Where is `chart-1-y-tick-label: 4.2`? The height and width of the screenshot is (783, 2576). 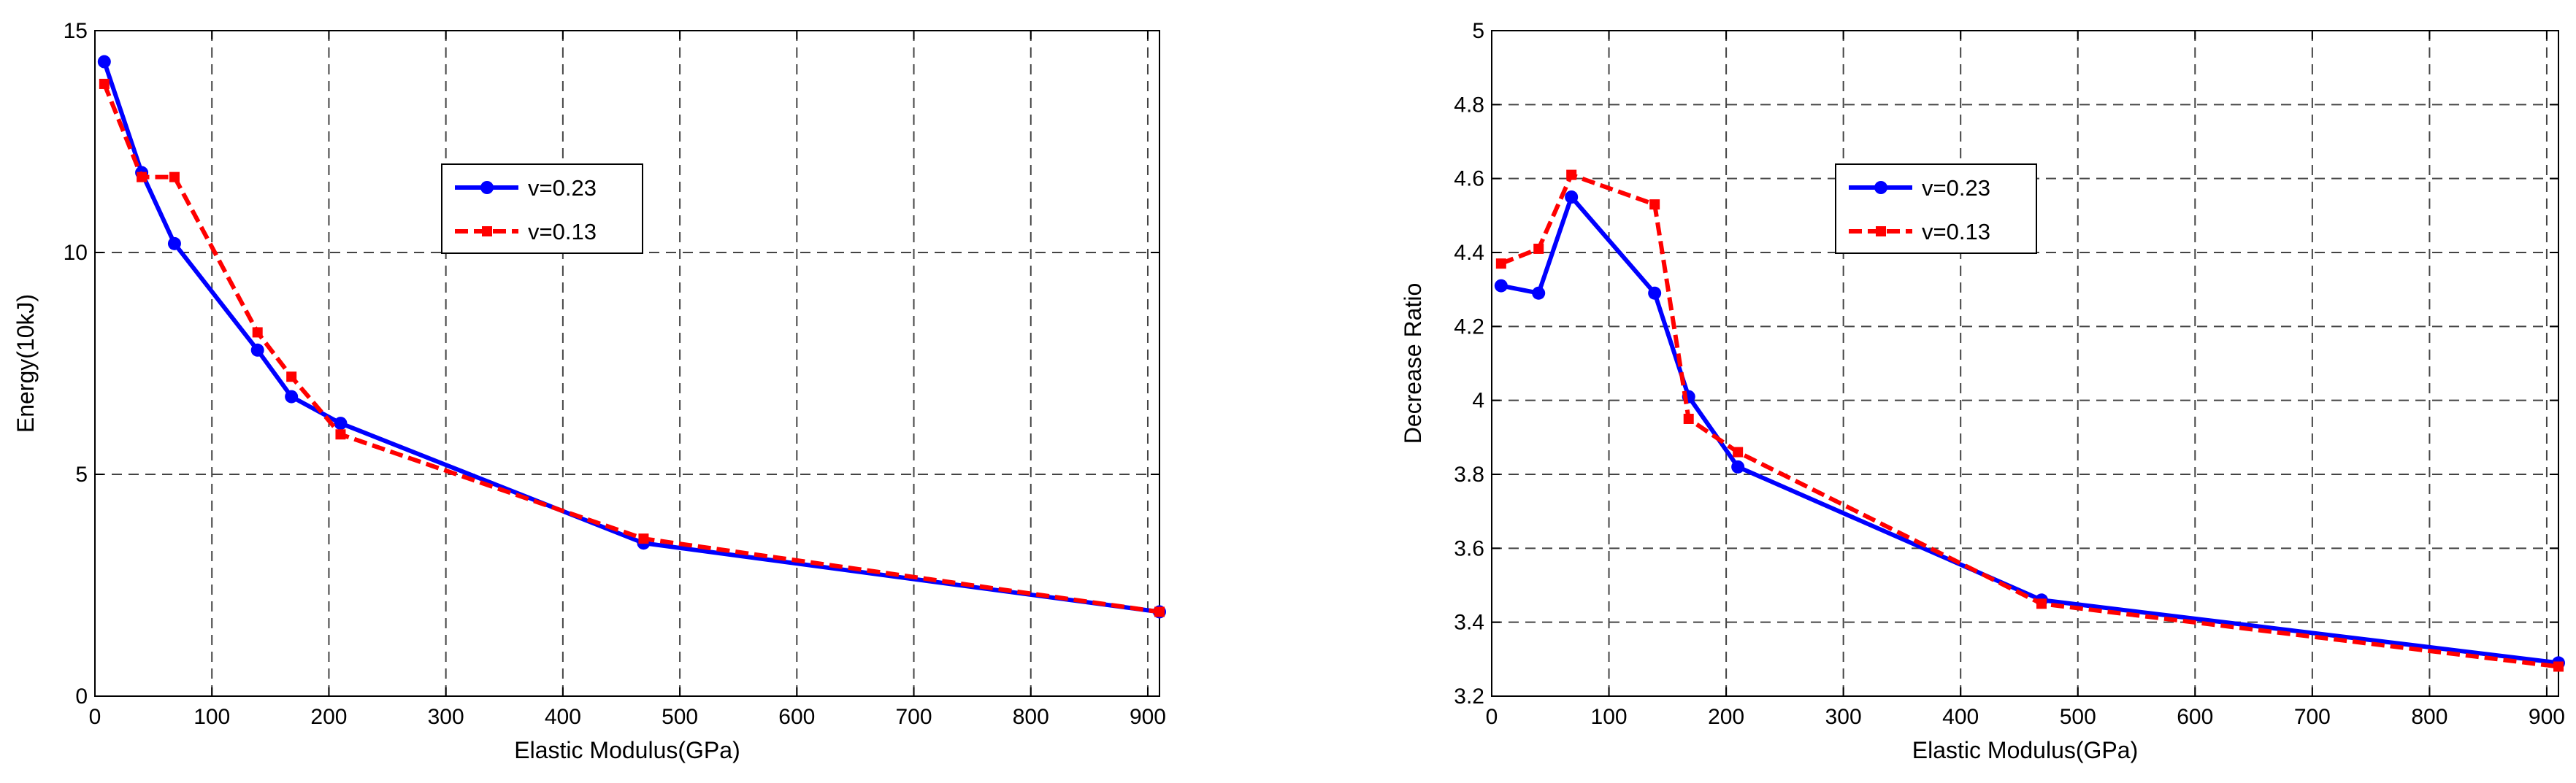 chart-1-y-tick-label: 4.2 is located at coordinates (1469, 327).